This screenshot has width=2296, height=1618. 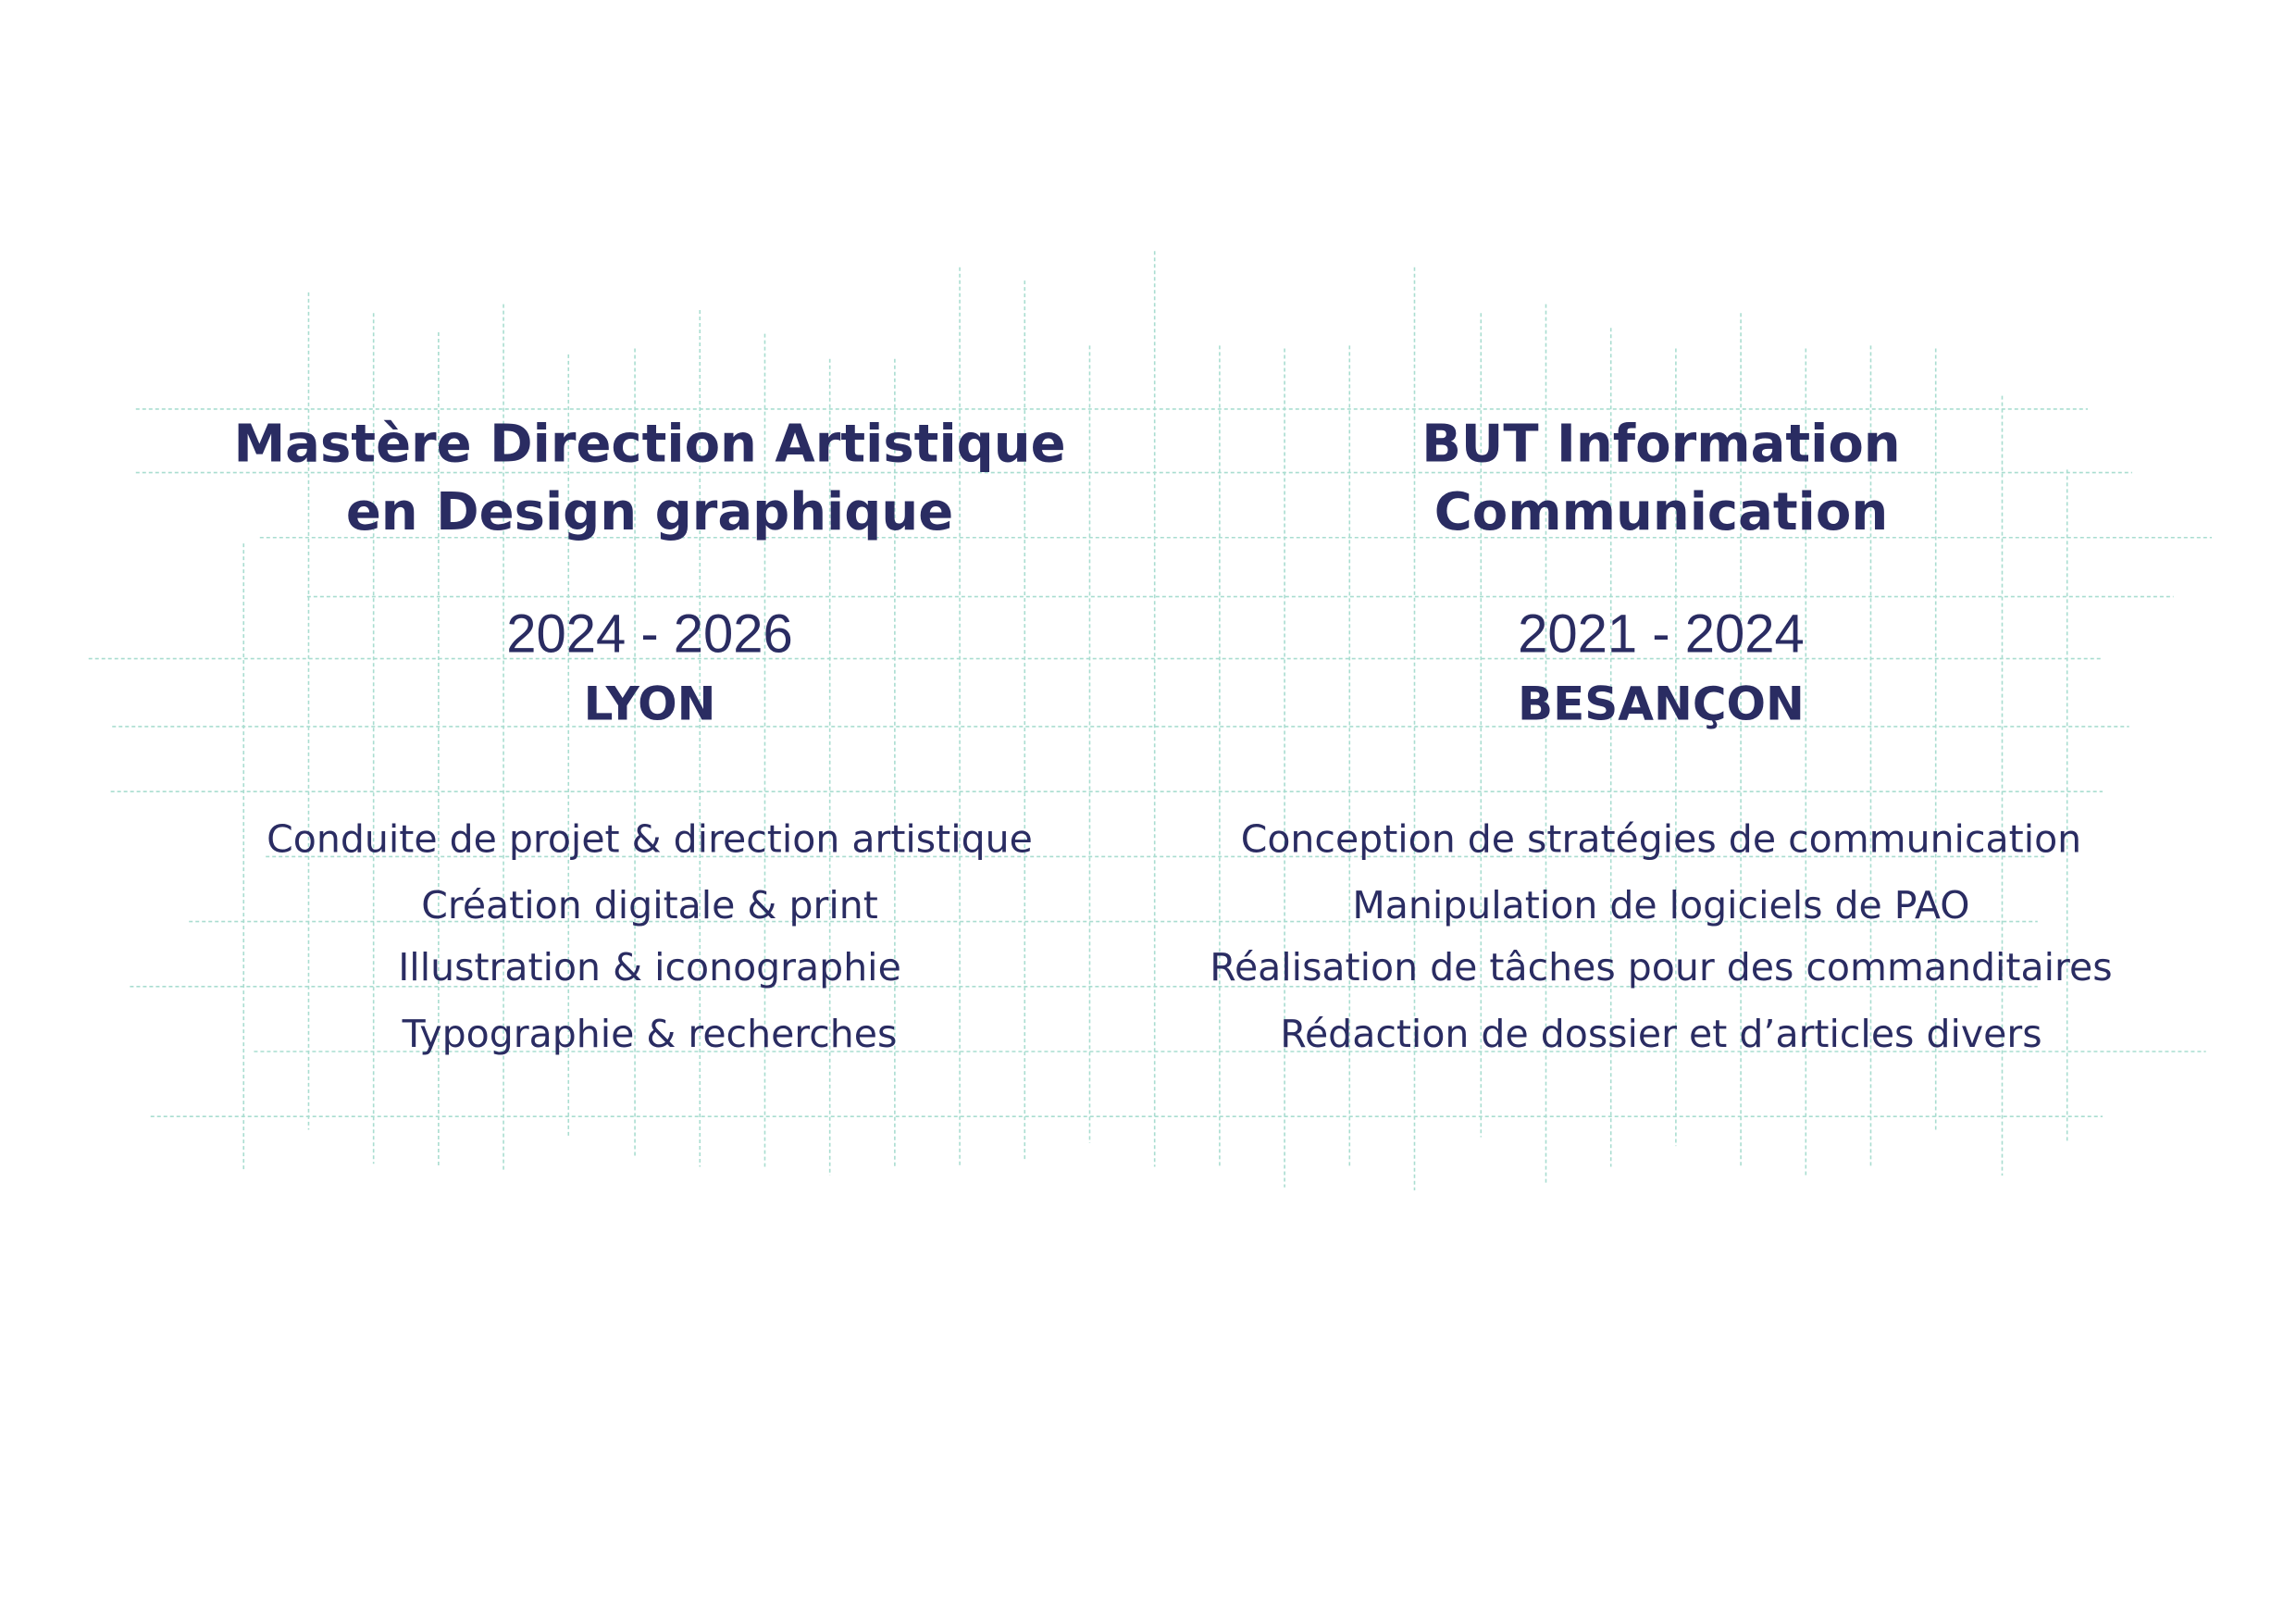 What do you see at coordinates (650, 634) in the screenshot?
I see `years: 2024 - 2026` at bounding box center [650, 634].